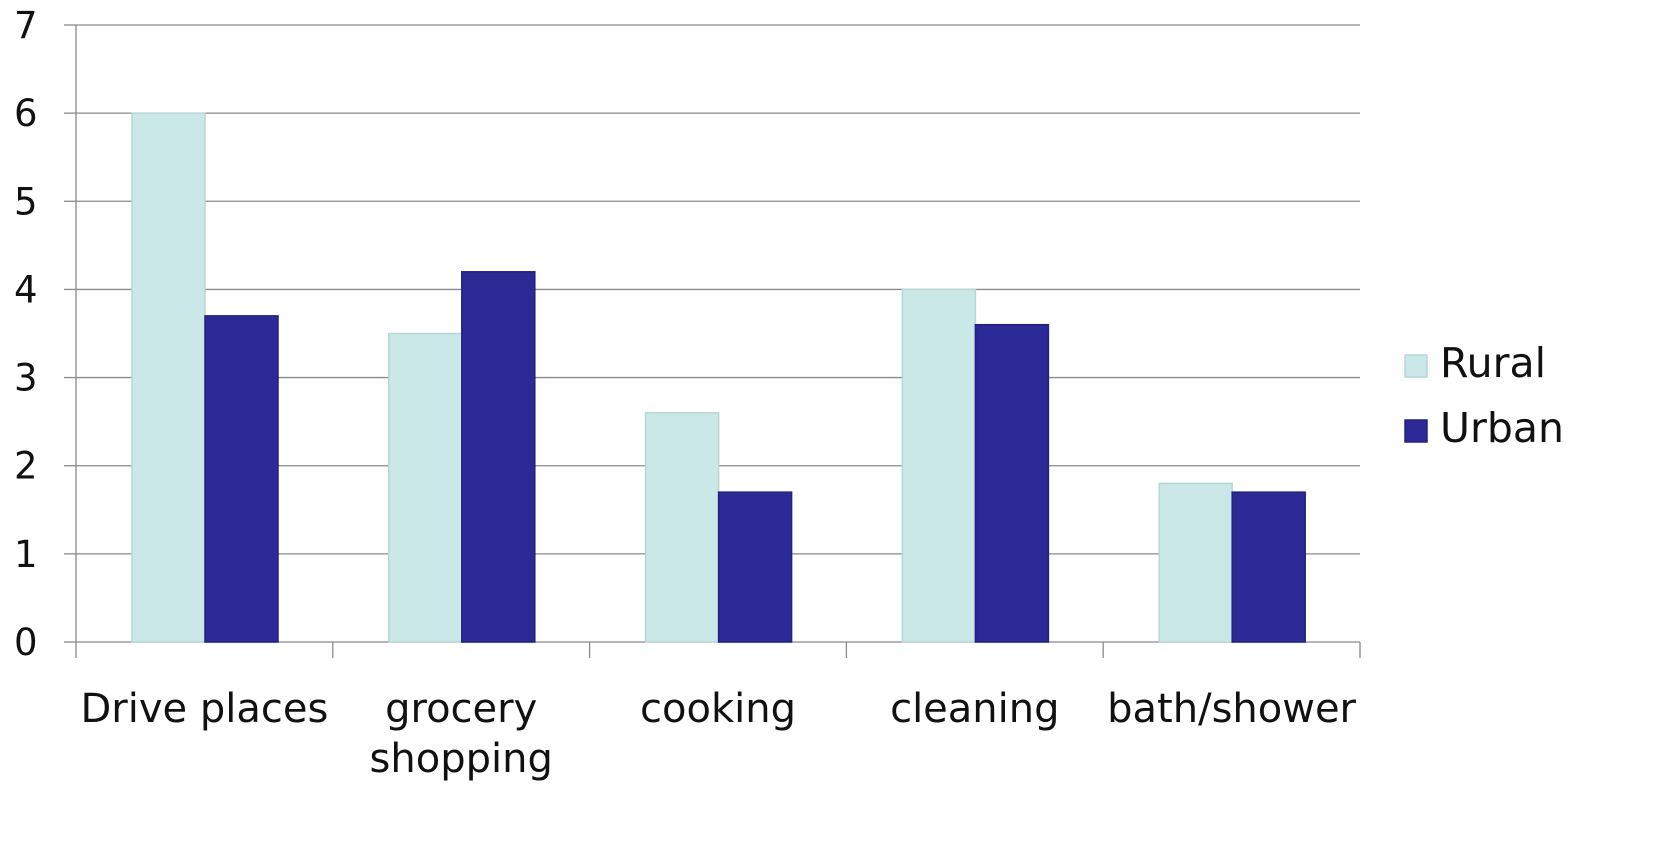 This screenshot has height=841, width=1671. Describe the element at coordinates (1416, 431) in the screenshot. I see `legend-swatch-urban` at that location.